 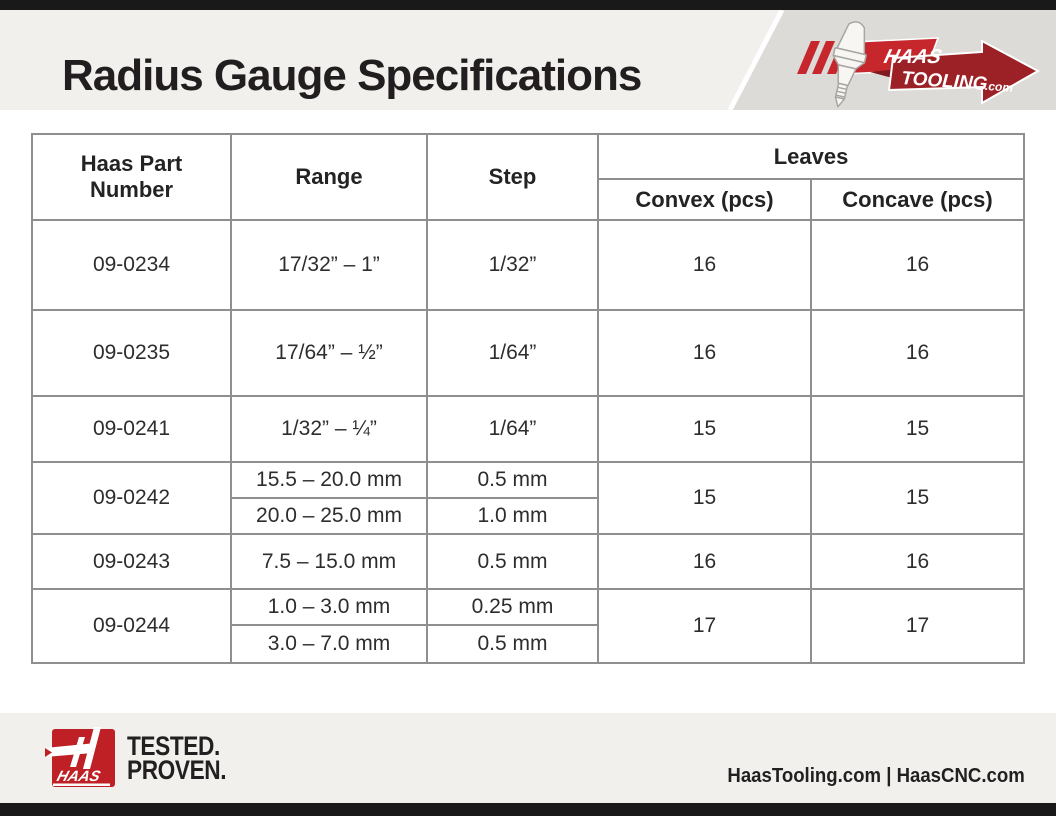 I want to click on step-cell: 0.25 mm, so click(x=512, y=607).